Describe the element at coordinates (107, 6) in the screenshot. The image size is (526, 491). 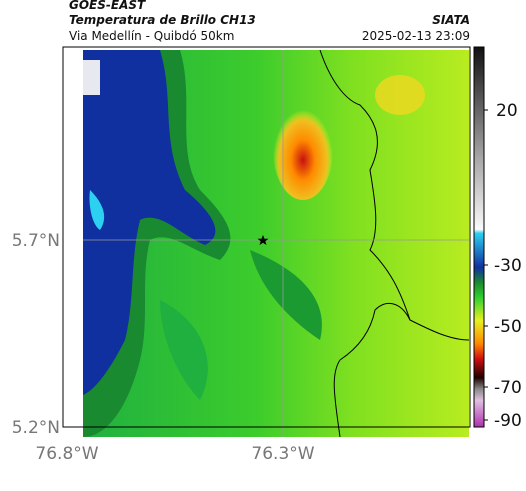
I see `satellite: GOES-EAST` at that location.